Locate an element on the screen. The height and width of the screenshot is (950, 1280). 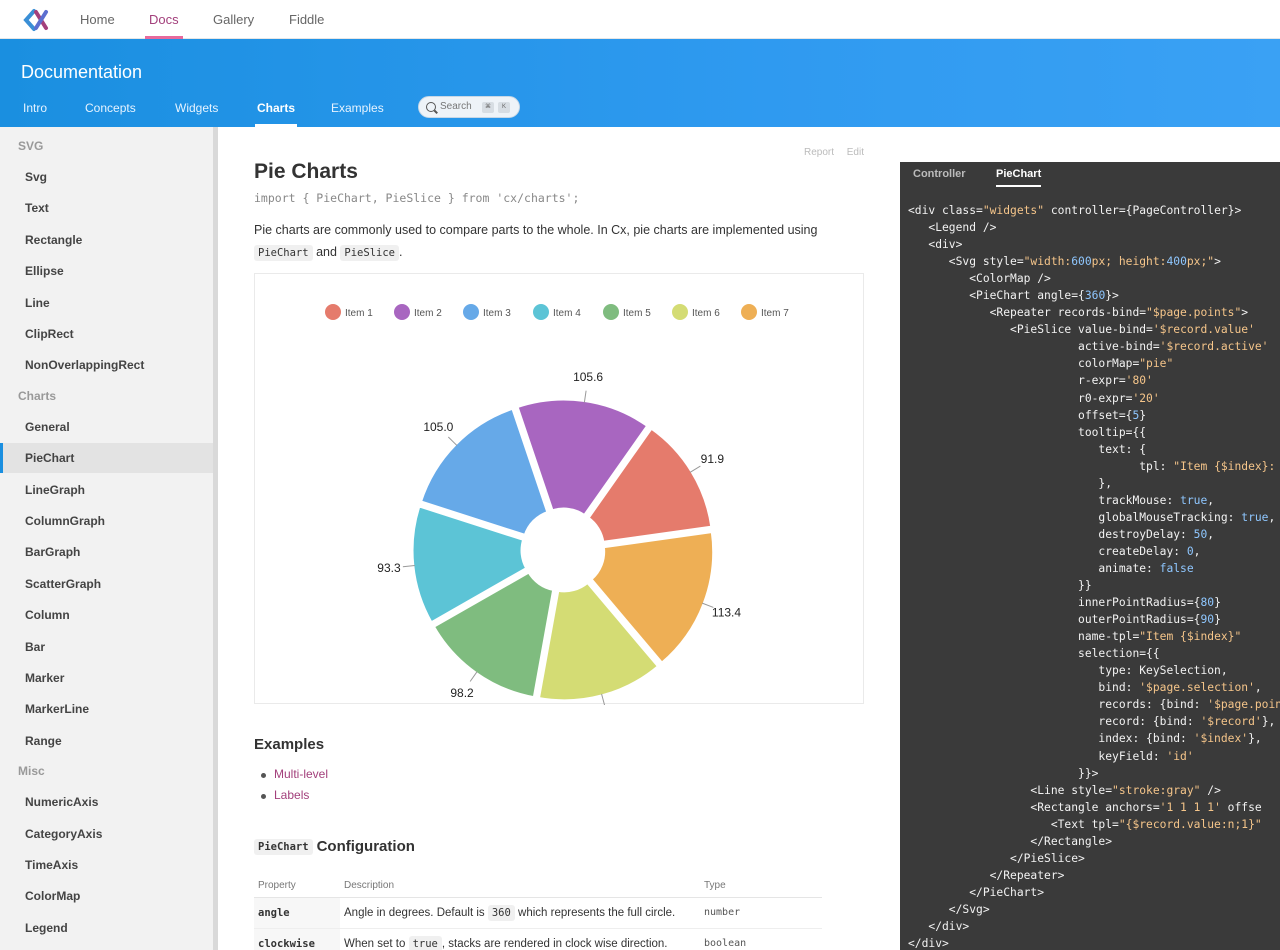
examples-list: Multi-level Labels is located at coordinates (294, 788).